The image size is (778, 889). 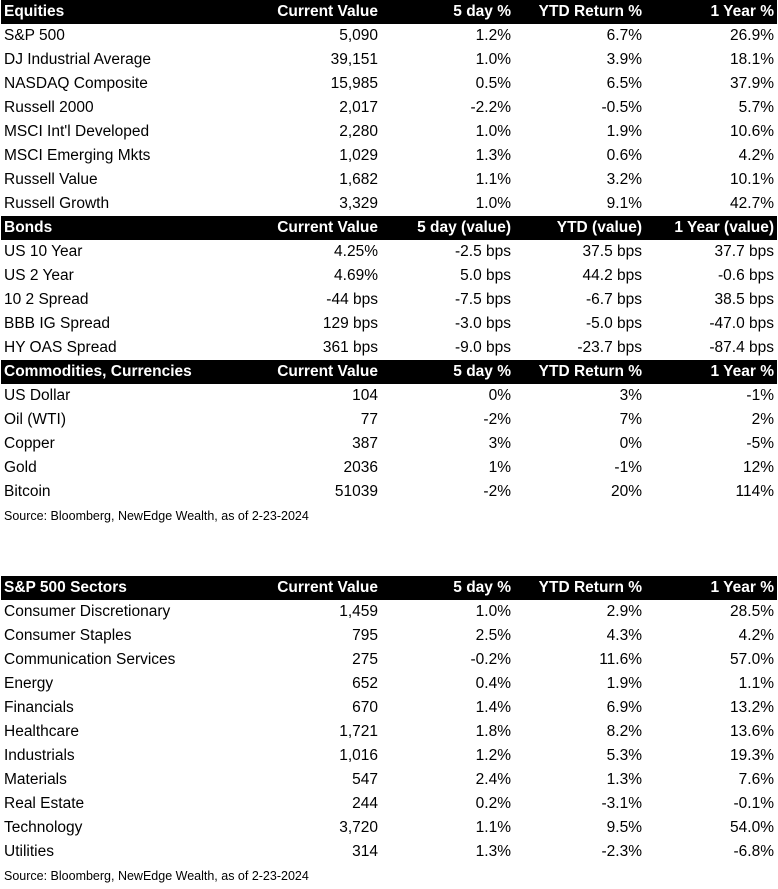 I want to click on row-label: US 10 Year, so click(x=43, y=251).